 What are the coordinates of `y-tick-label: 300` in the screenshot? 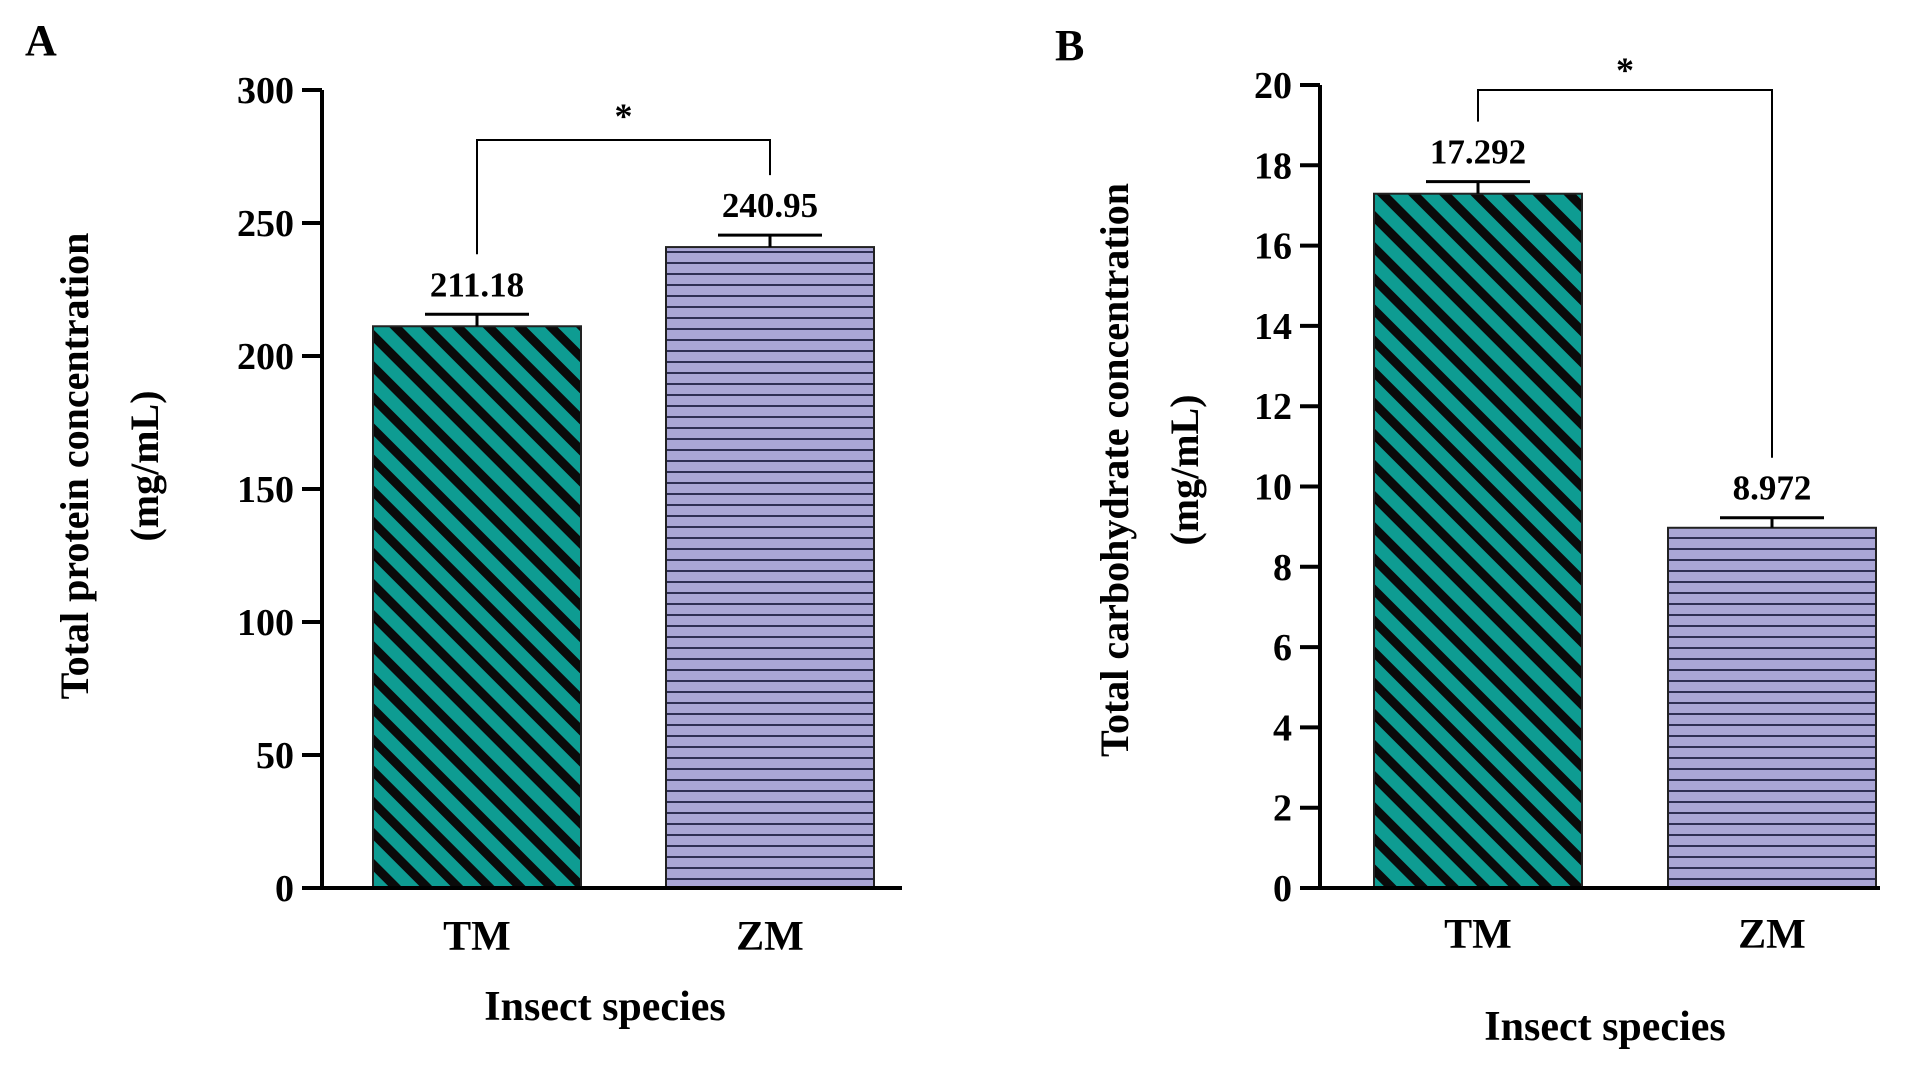 It's located at (265, 91).